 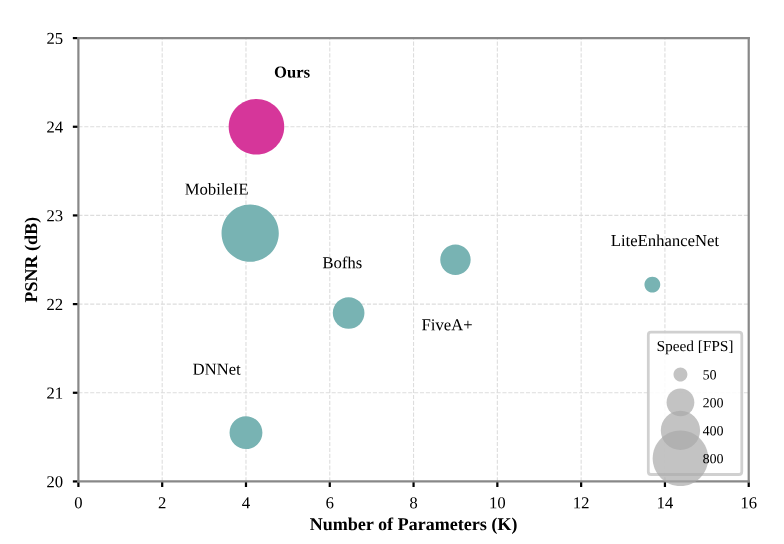 I want to click on x-tick-label: 8, so click(x=414, y=503).